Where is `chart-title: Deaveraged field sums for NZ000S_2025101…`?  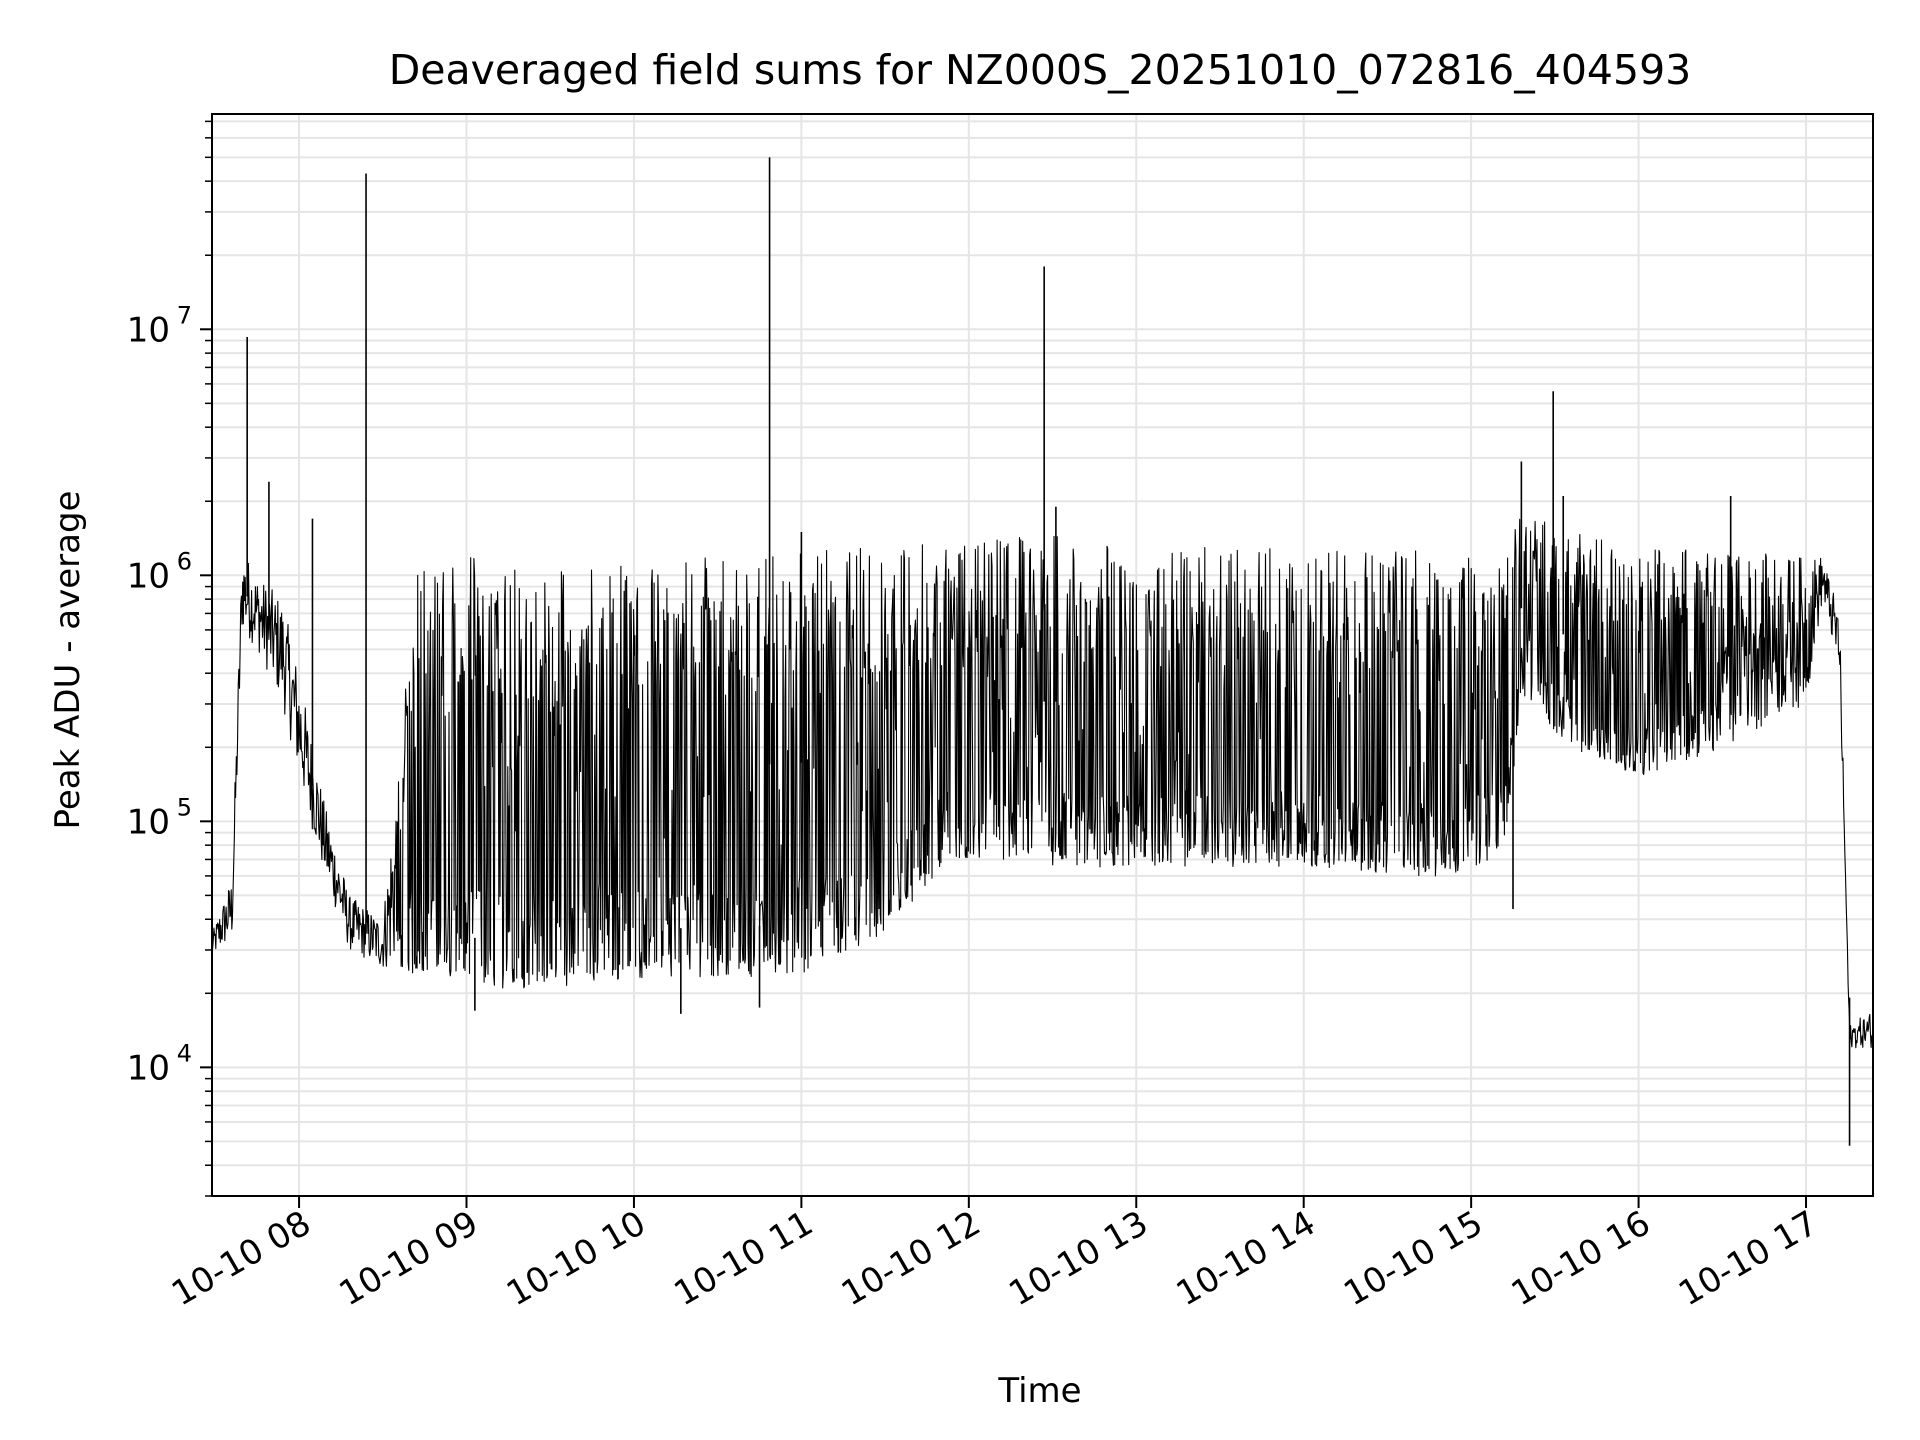 chart-title: Deaveraged field sums for NZ000S_2025101… is located at coordinates (1040, 70).